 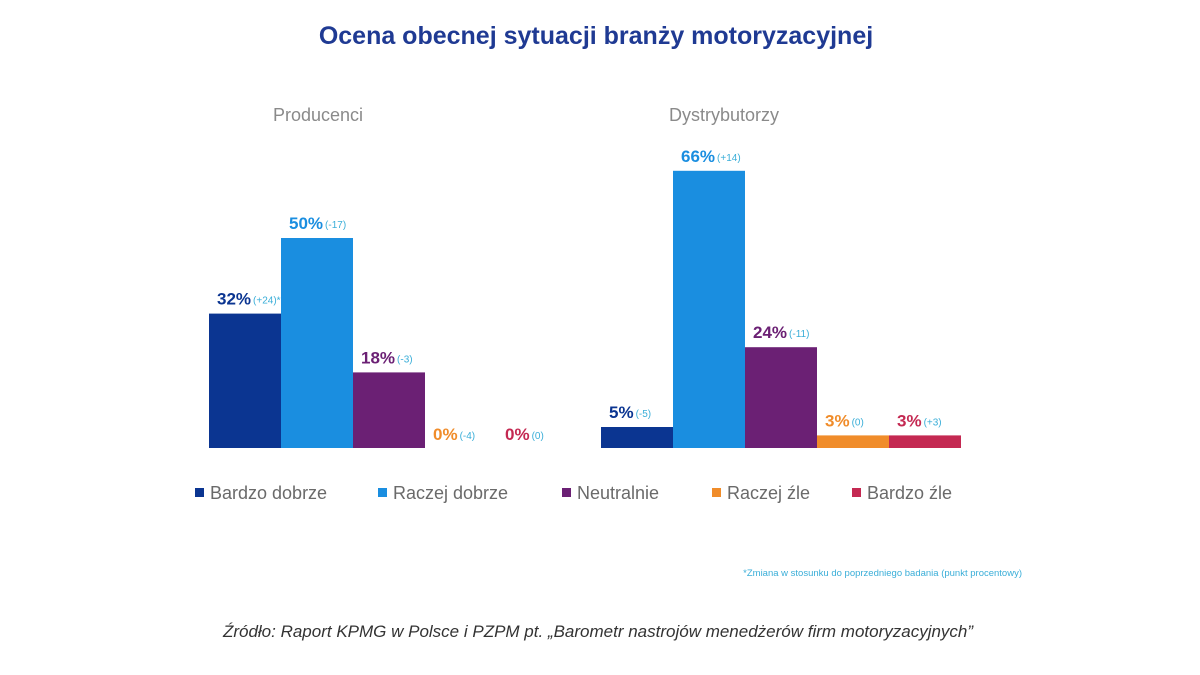 I want to click on change-label-producenci-raczej-dobrze: (-17), so click(x=335, y=225).